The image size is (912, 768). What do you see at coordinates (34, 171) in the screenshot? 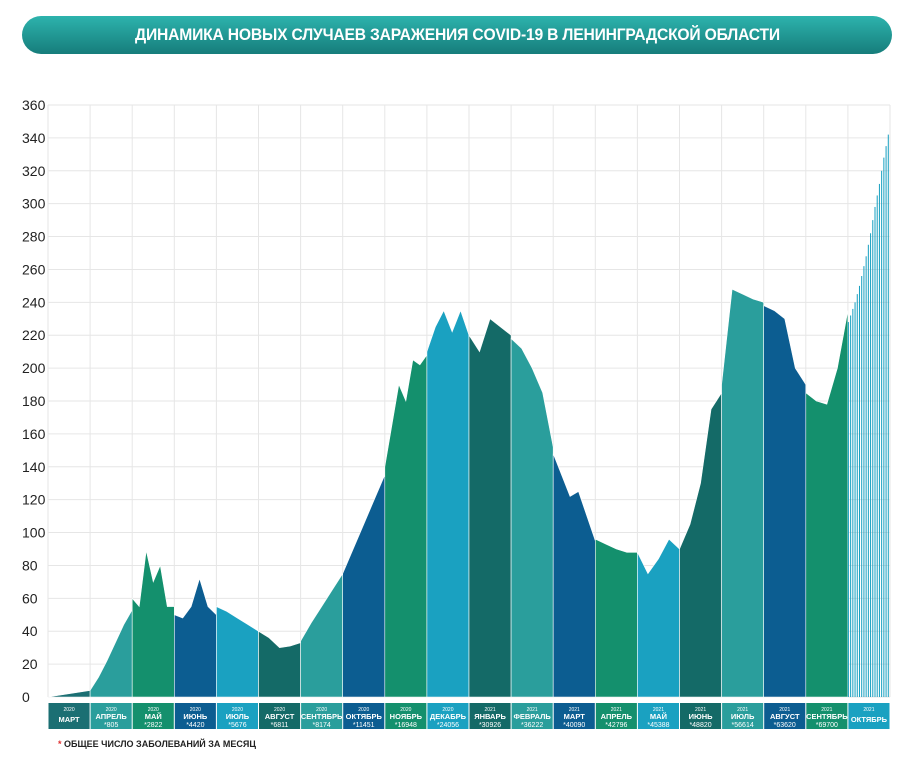
I see `y-tick-label: 320` at bounding box center [34, 171].